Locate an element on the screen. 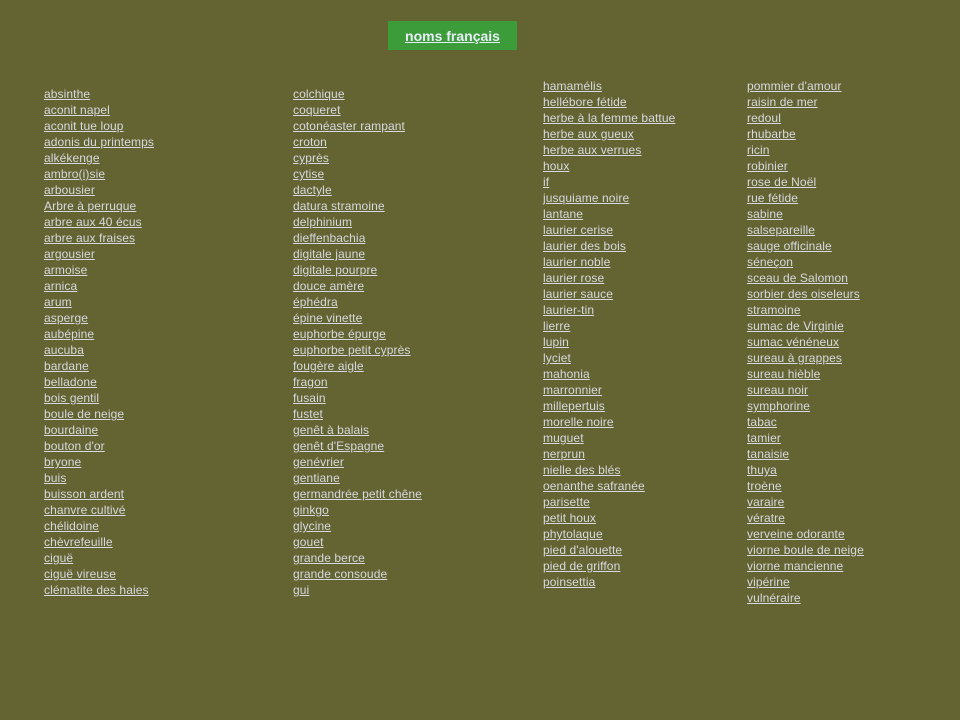  plant-link: coqueret is located at coordinates (317, 110).